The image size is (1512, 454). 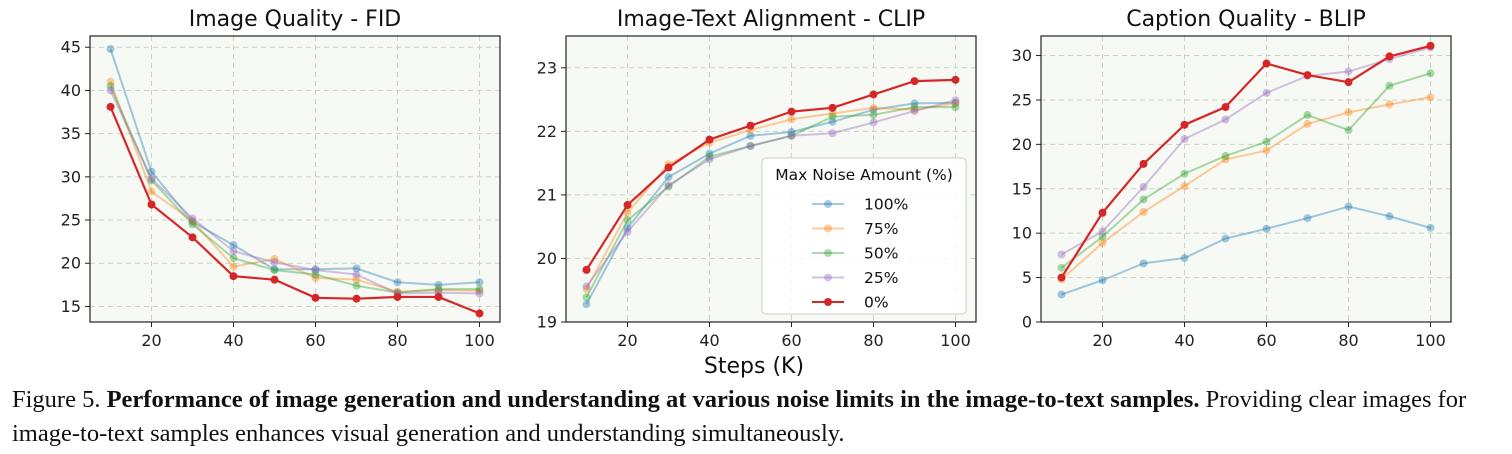 I want to click on legend-entry: 50%, so click(x=881, y=254).